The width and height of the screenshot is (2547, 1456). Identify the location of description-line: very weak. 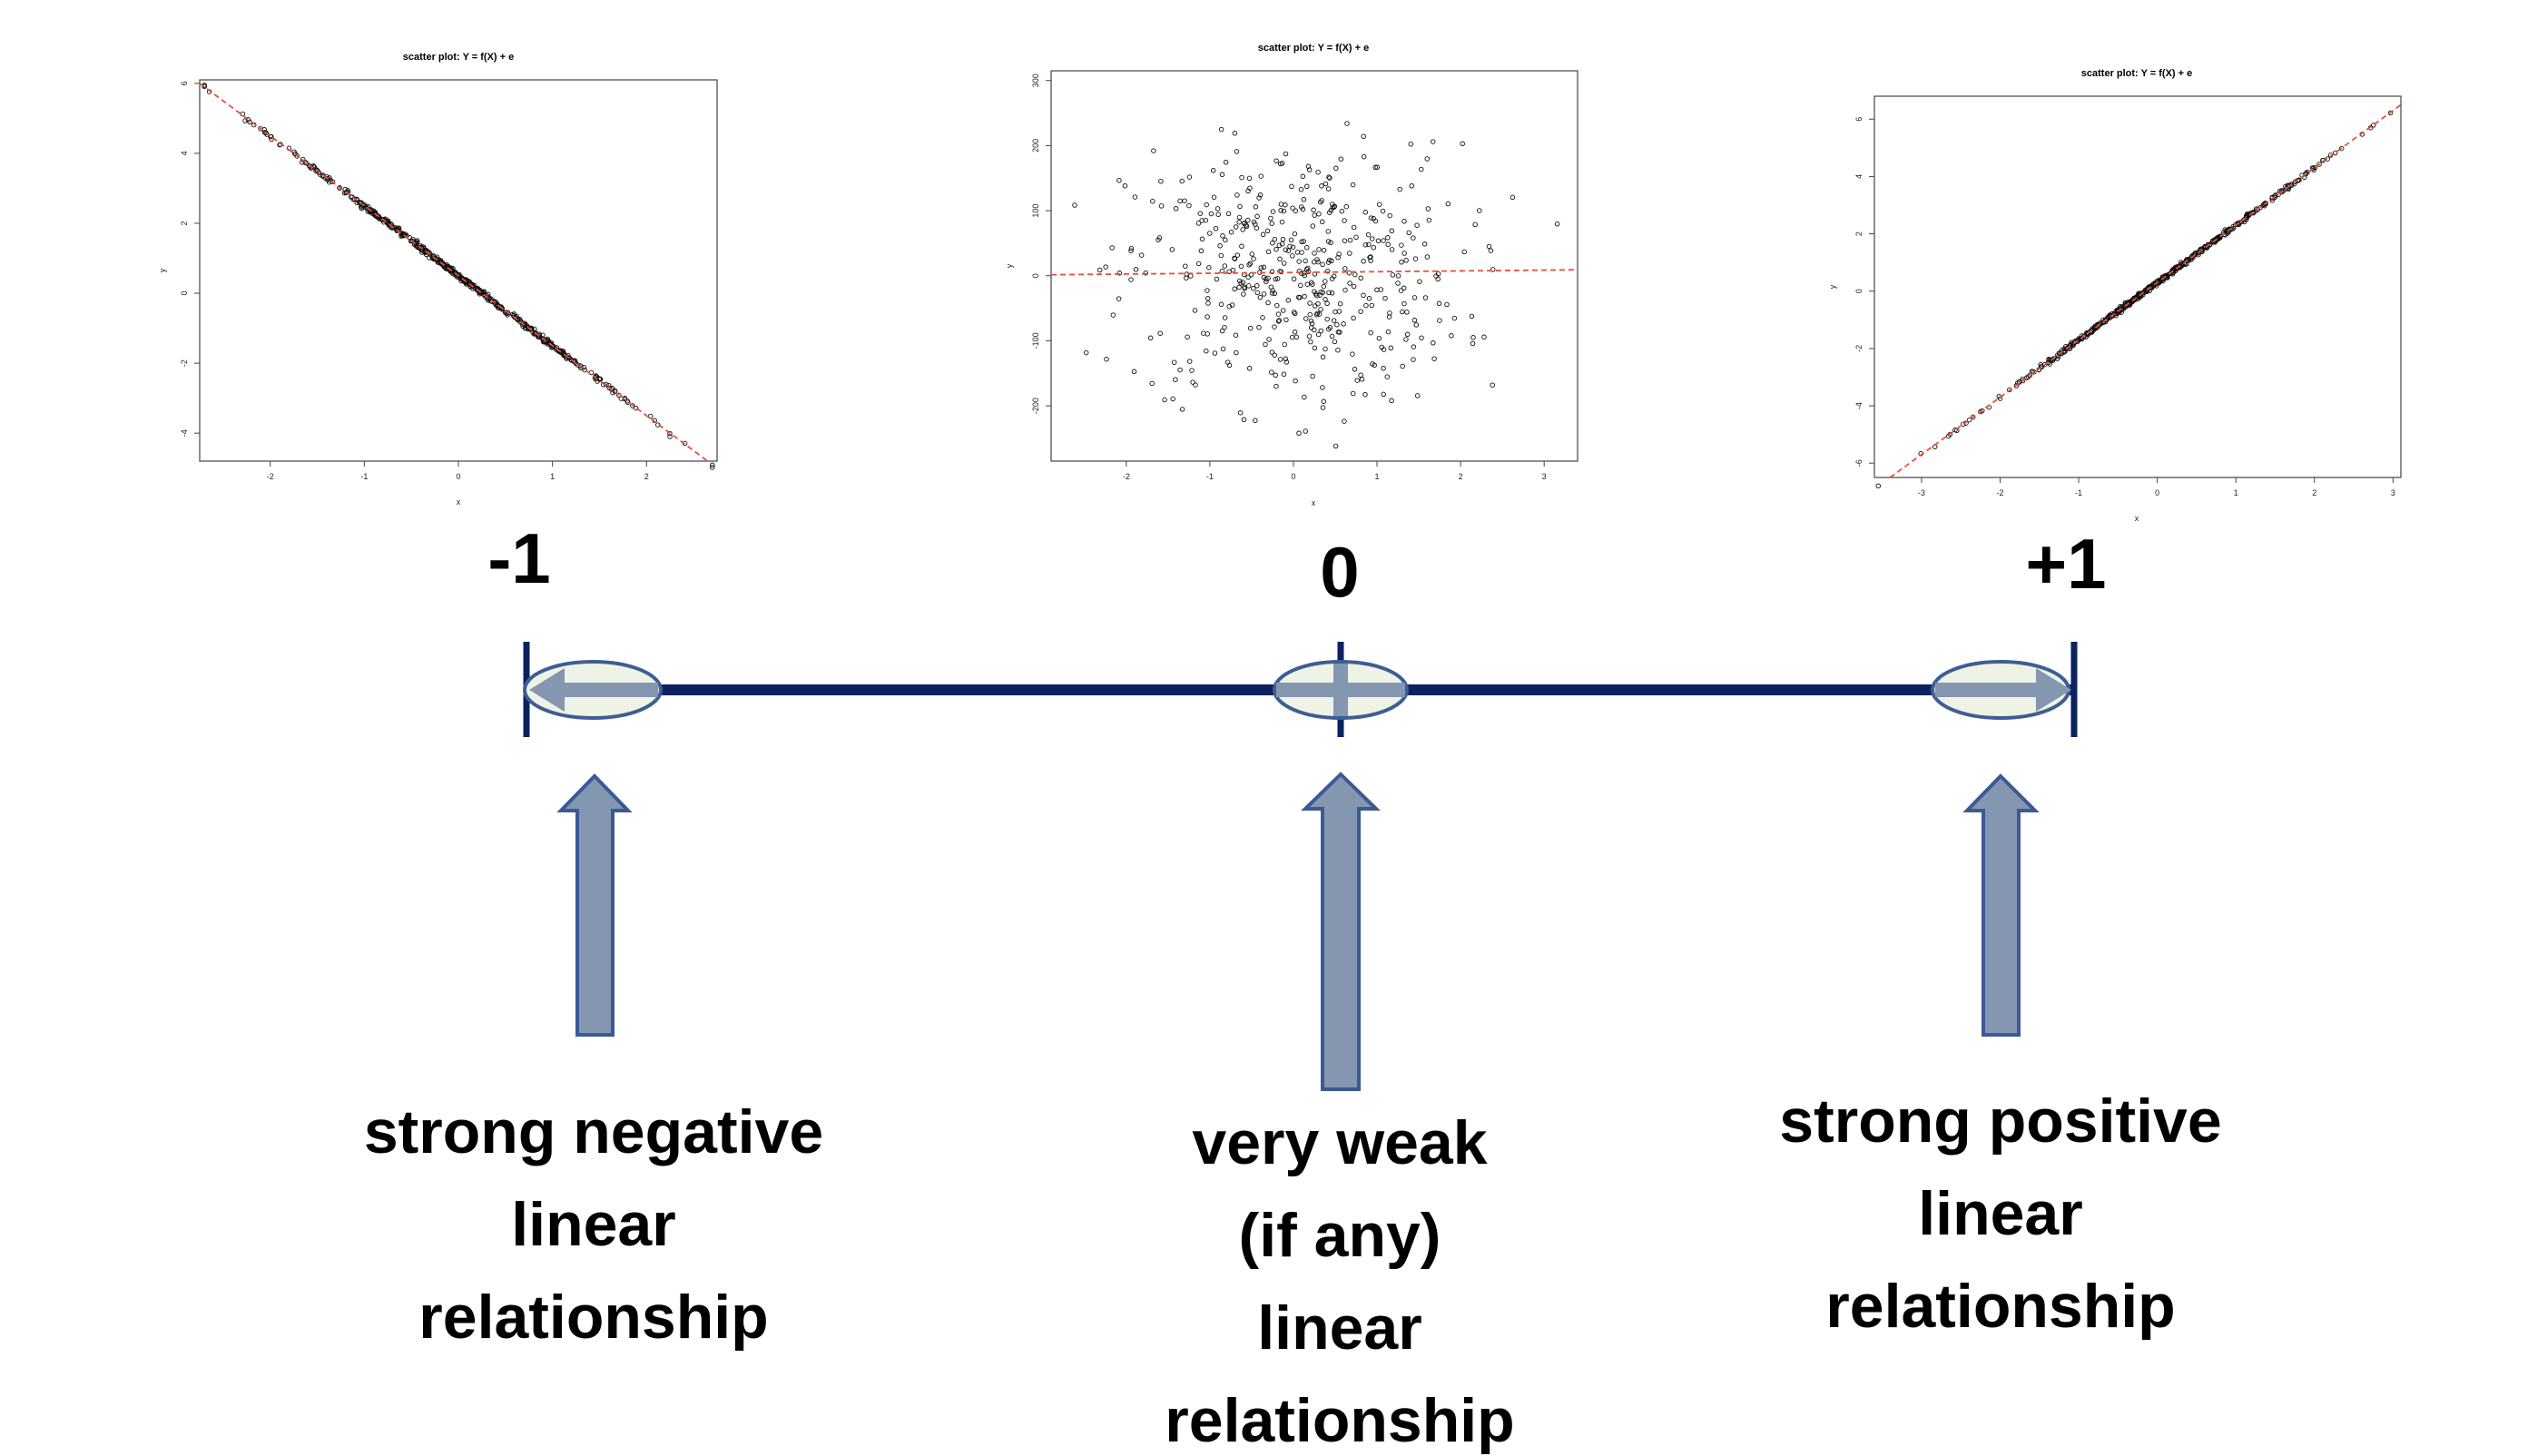
(1339, 1142).